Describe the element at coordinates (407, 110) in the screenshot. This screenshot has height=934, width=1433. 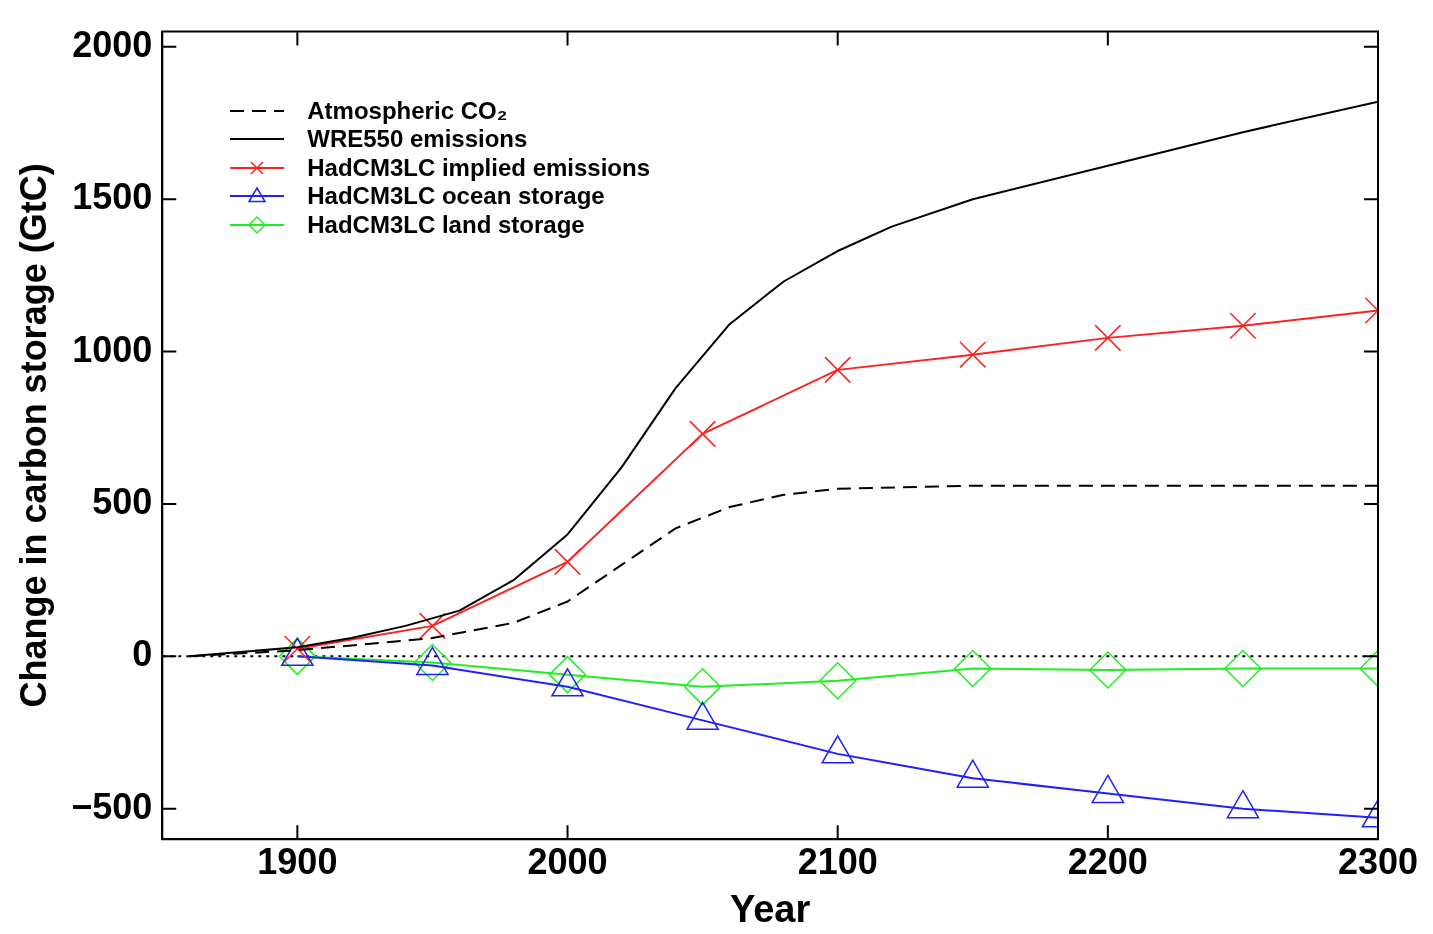
I see `legend-label: Atmospheric CO₂` at that location.